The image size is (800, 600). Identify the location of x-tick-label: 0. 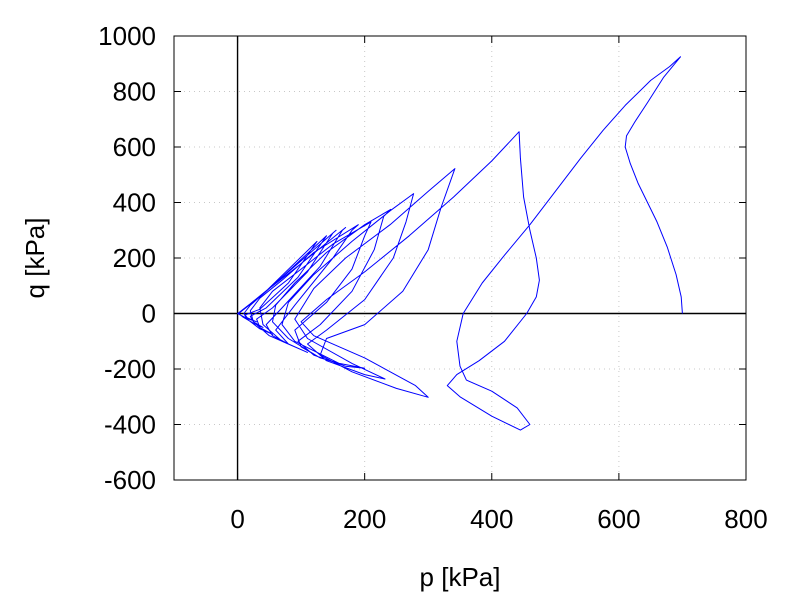
(237, 519).